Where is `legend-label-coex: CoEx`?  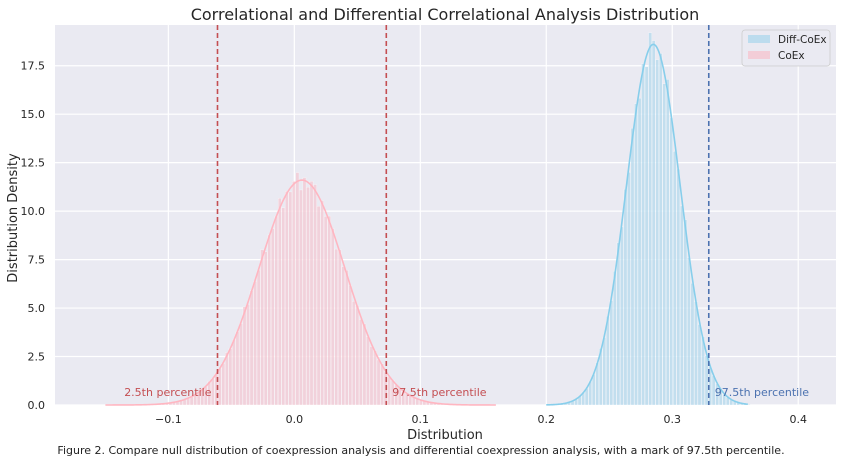 legend-label-coex: CoEx is located at coordinates (791, 56).